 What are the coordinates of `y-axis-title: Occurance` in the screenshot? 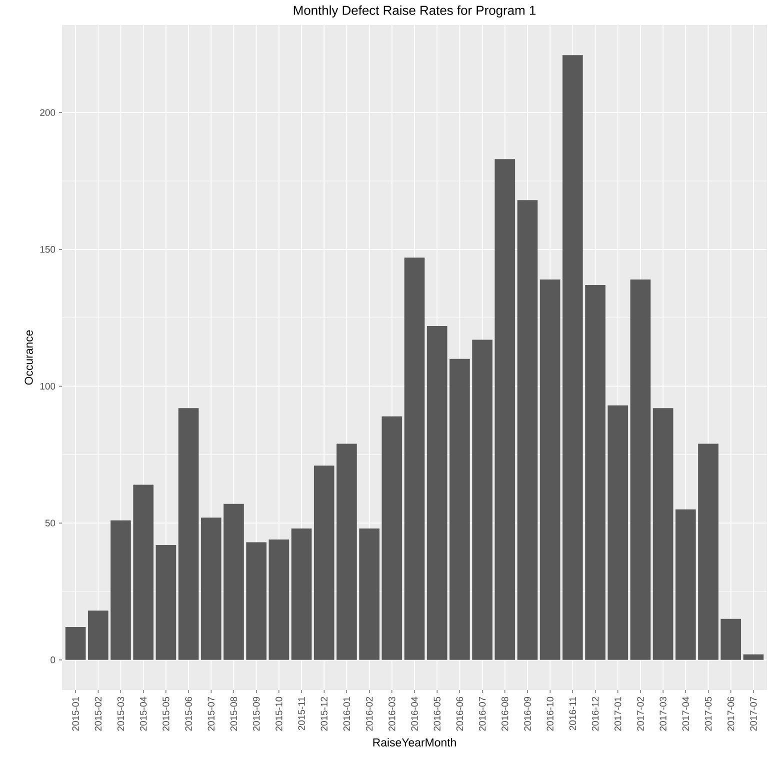 It's located at (28, 357).